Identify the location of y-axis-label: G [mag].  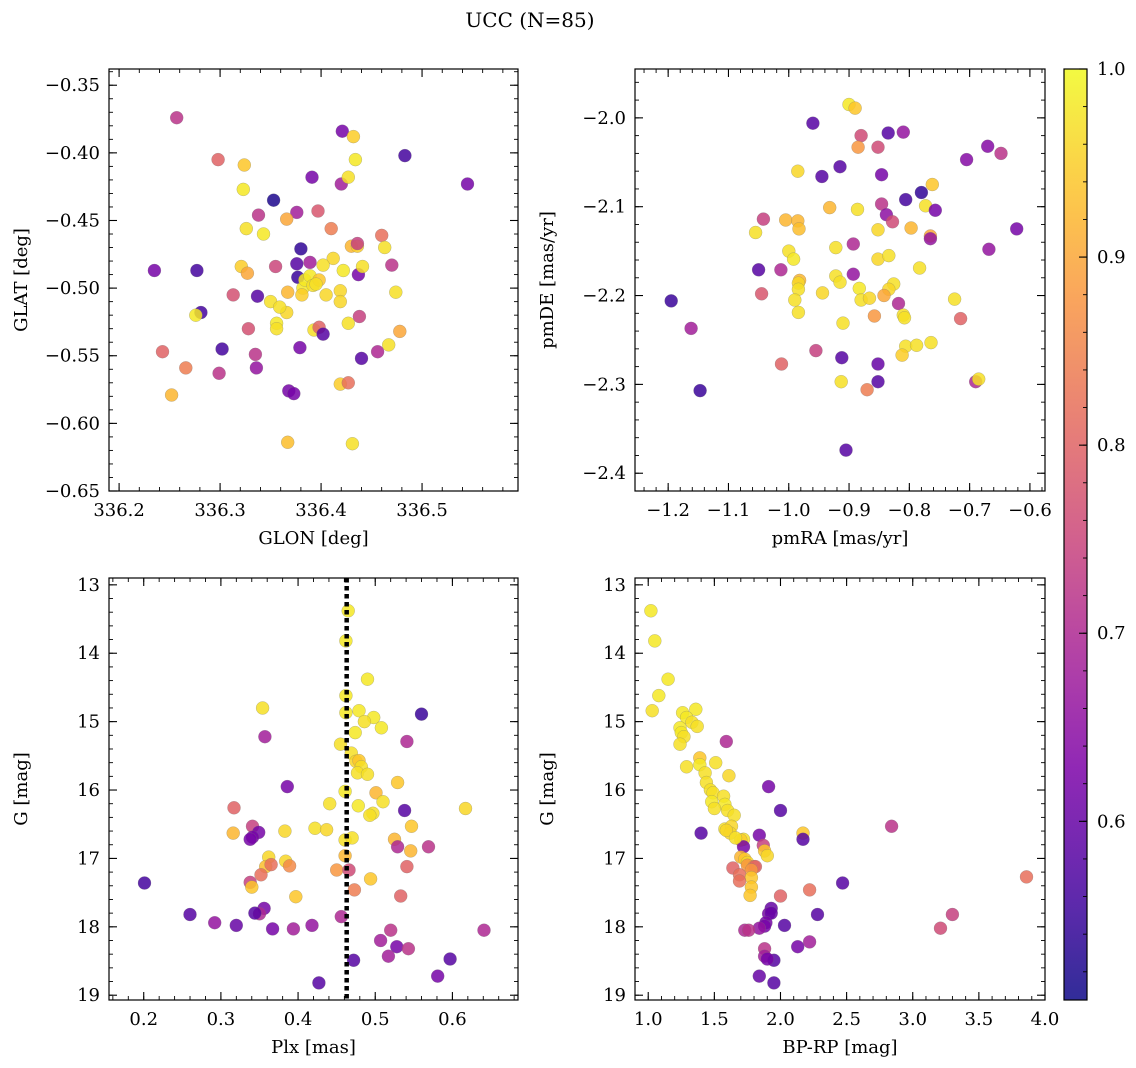
(21, 788).